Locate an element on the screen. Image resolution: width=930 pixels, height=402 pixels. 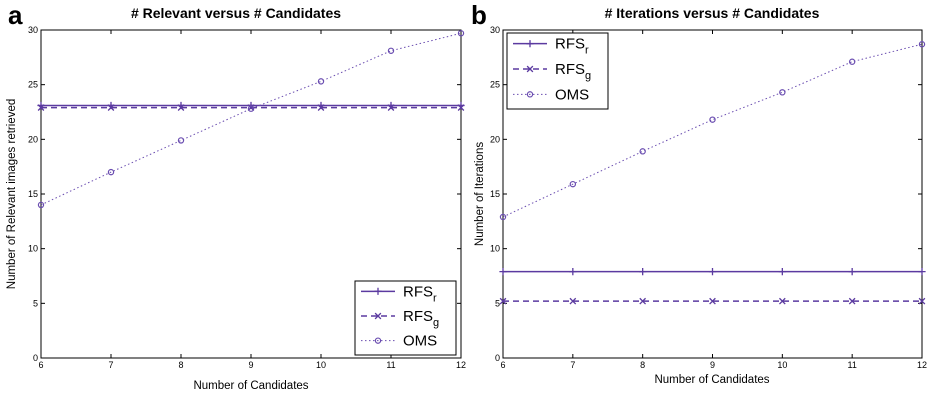
chart-title-a: # Relevant versus # Candidates is located at coordinates (236, 13).